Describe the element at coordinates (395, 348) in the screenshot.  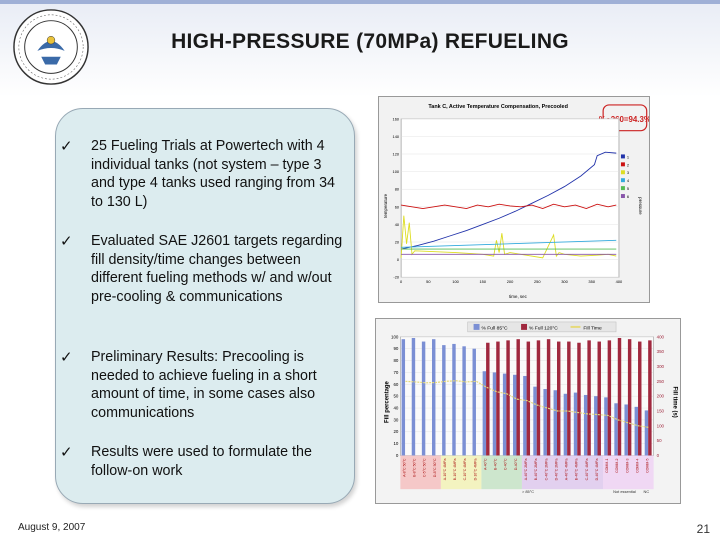
I see `chart2-y-tick: 90` at that location.